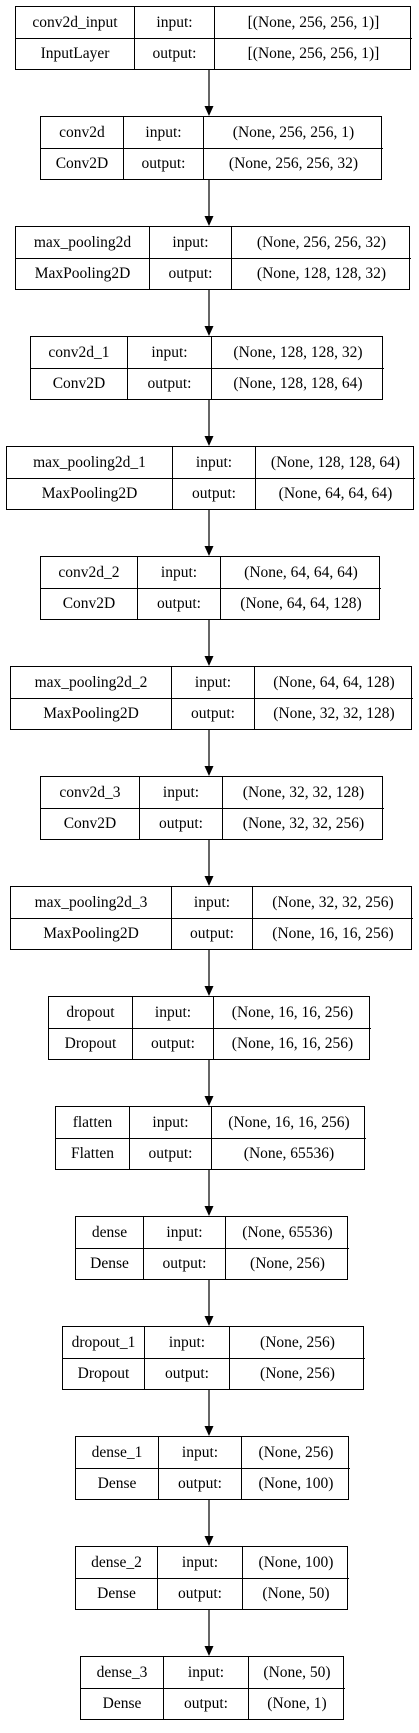 The image size is (419, 1733). Describe the element at coordinates (89, 462) in the screenshot. I see `layer-name: max_pooling2d_1` at that location.